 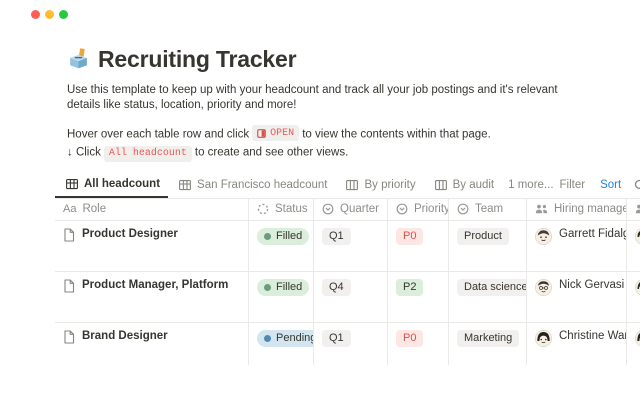 What do you see at coordinates (577, 209) in the screenshot?
I see `column-header-hiring-manager: Hiring manager` at bounding box center [577, 209].